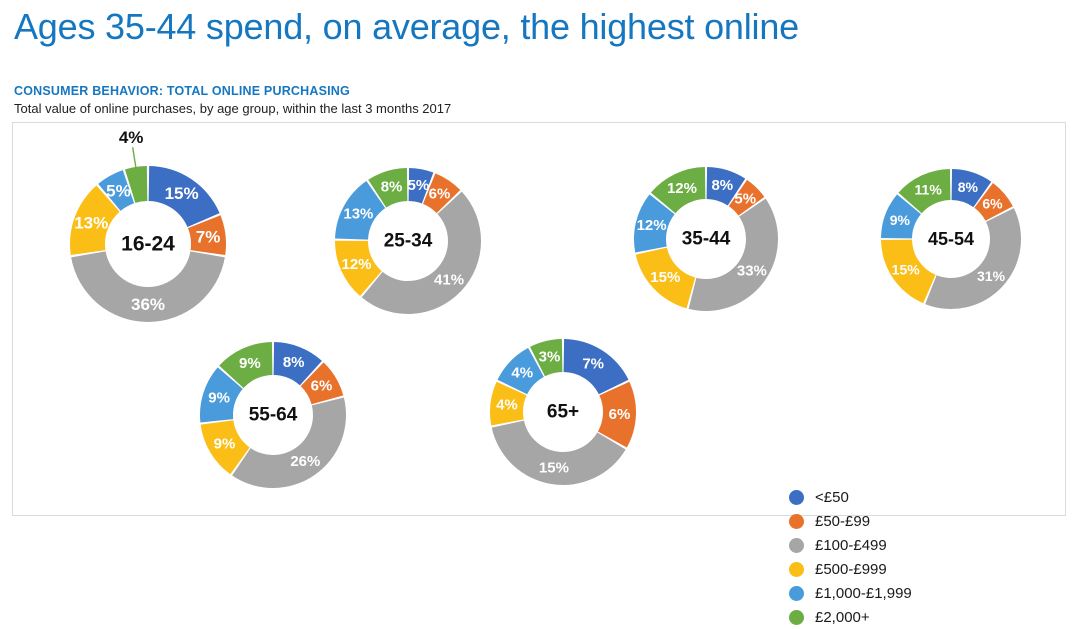 The image size is (1080, 629). What do you see at coordinates (929, 190) in the screenshot?
I see `slice-value-label: 11%` at bounding box center [929, 190].